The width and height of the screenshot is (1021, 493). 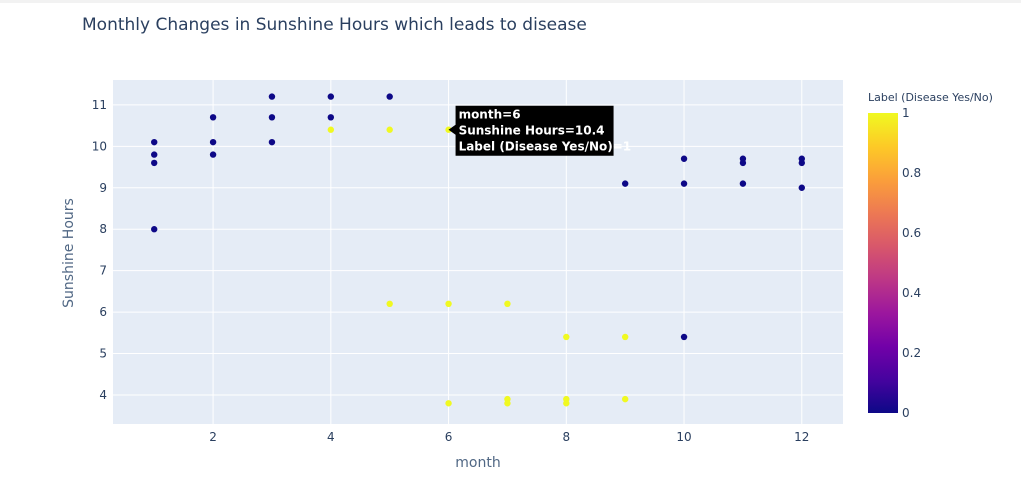 I want to click on colorbar-tick-label: 0.6, so click(x=911, y=233).